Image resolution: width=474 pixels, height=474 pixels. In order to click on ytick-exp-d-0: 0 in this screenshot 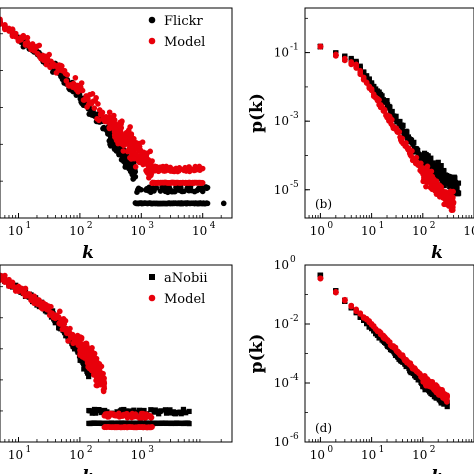, I will do `click(293, 260)`.